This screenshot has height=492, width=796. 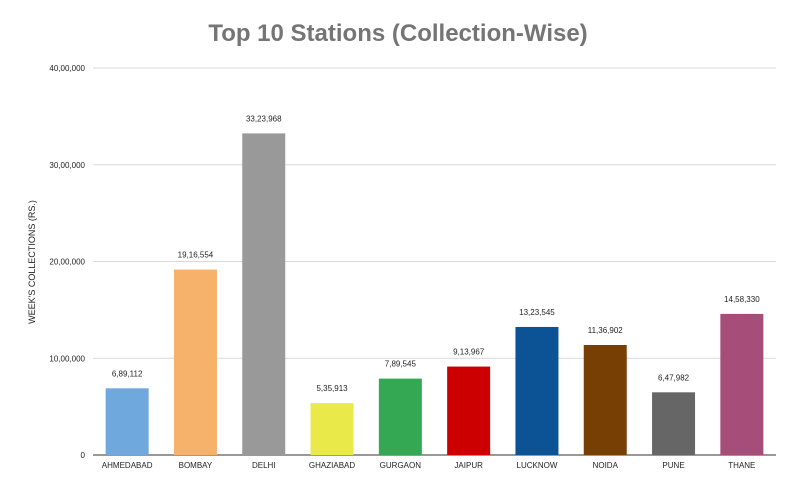 What do you see at coordinates (741, 465) in the screenshot?
I see `x-tick-label-thane: THANE` at bounding box center [741, 465].